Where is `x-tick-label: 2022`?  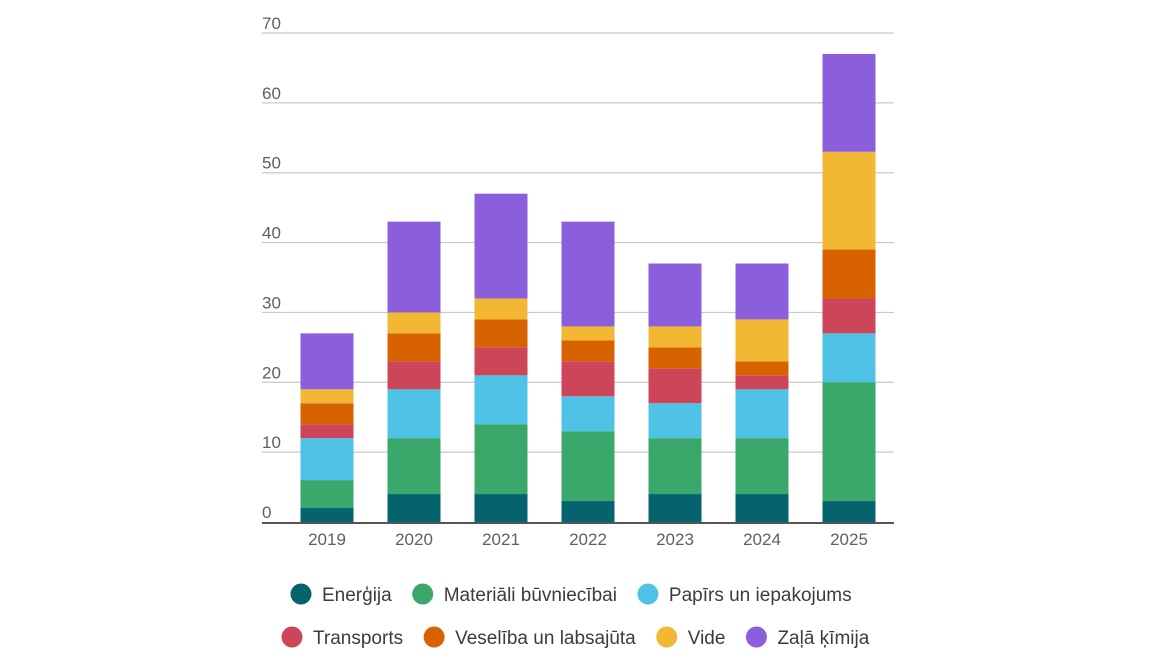
x-tick-label: 2022 is located at coordinates (588, 539).